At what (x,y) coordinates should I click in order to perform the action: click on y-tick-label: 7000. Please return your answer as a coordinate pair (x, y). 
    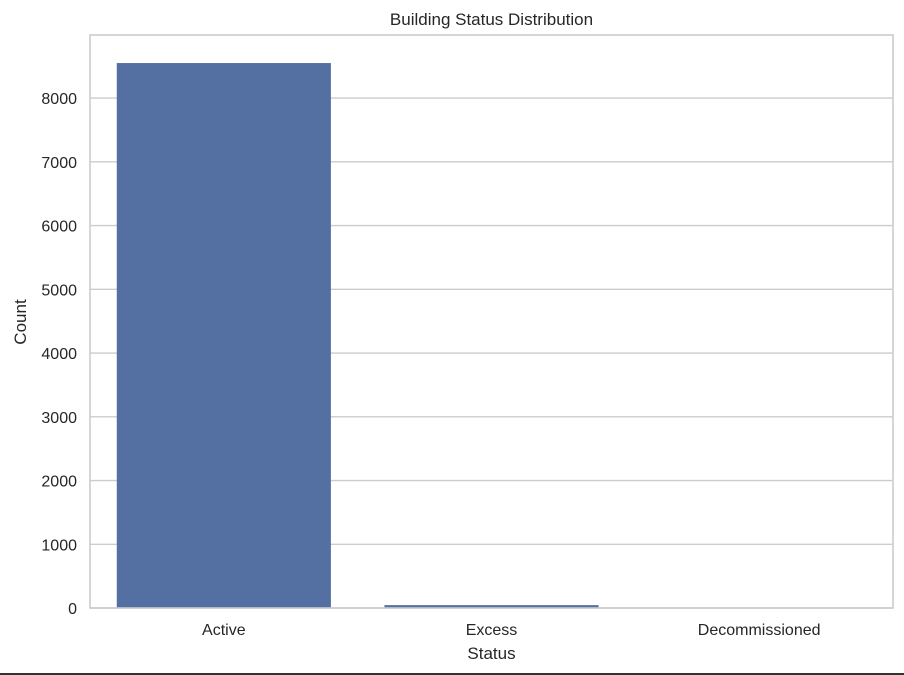
    Looking at the image, I should click on (59, 163).